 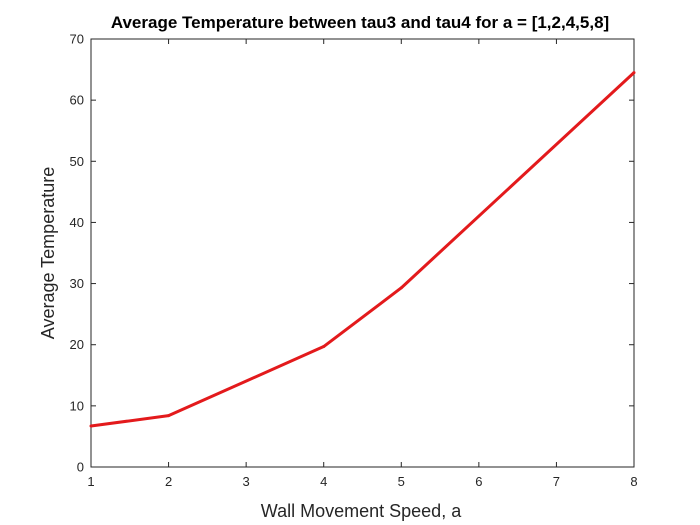 I want to click on y-axis-label: Average Temperature, so click(x=48, y=253).